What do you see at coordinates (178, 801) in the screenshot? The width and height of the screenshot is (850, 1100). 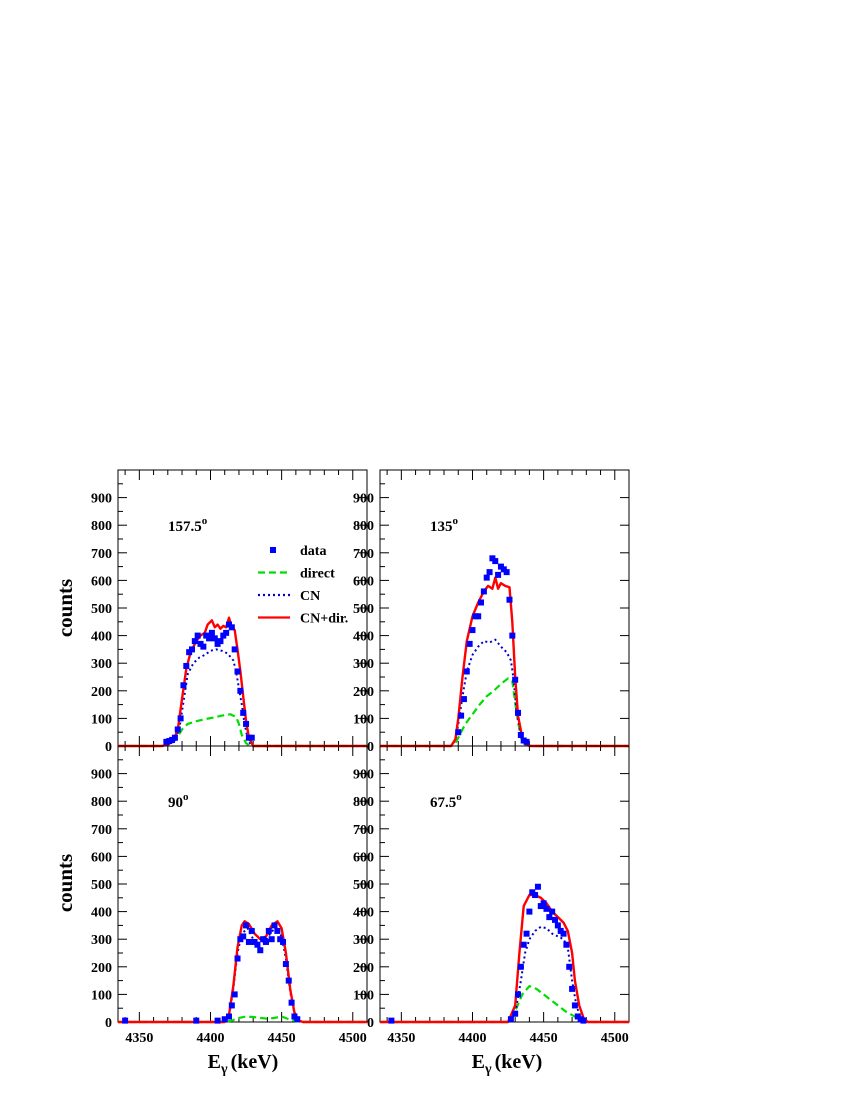 I see `angle-label: 90o` at bounding box center [178, 801].